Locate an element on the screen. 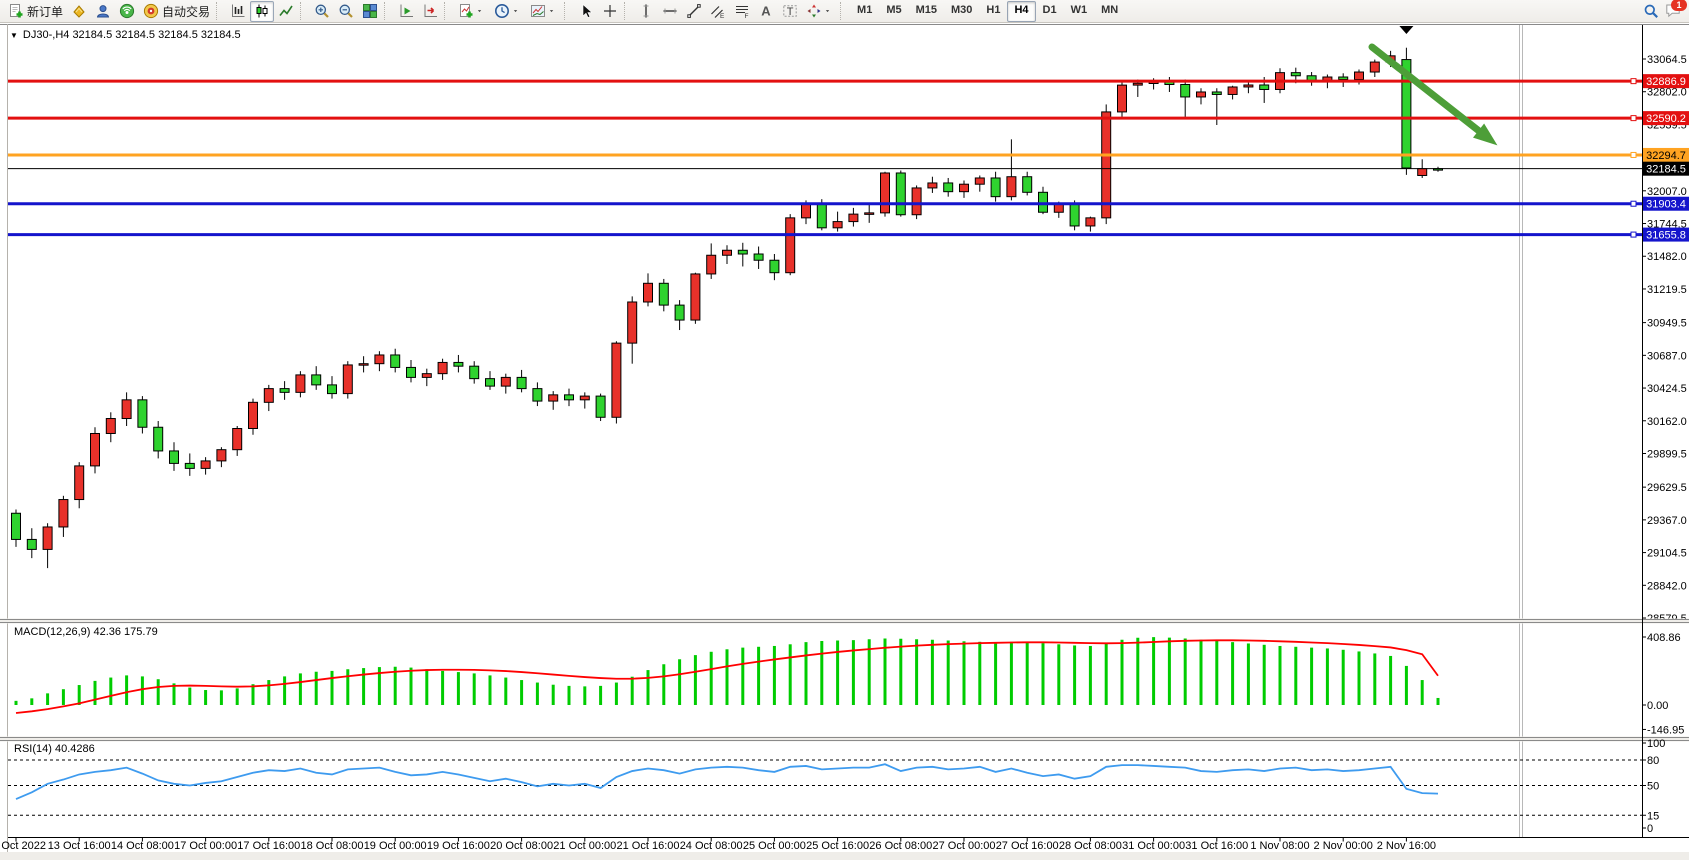  trendline-tool-button is located at coordinates (694, 11).